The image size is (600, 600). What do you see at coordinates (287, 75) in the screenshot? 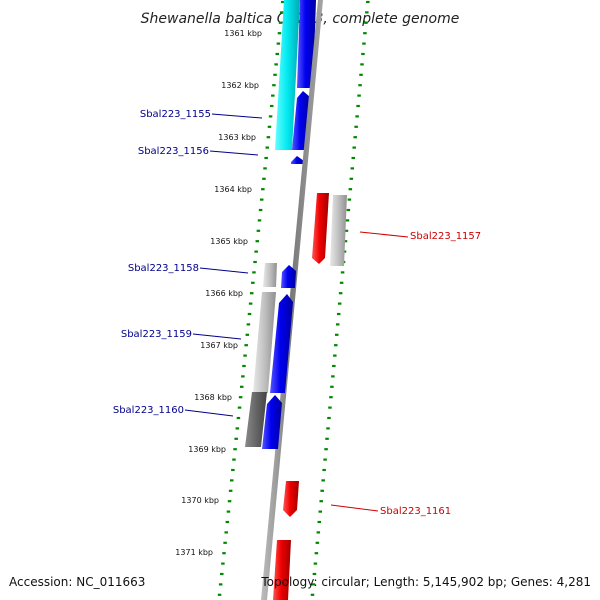
I see `cyan-feature` at bounding box center [287, 75].